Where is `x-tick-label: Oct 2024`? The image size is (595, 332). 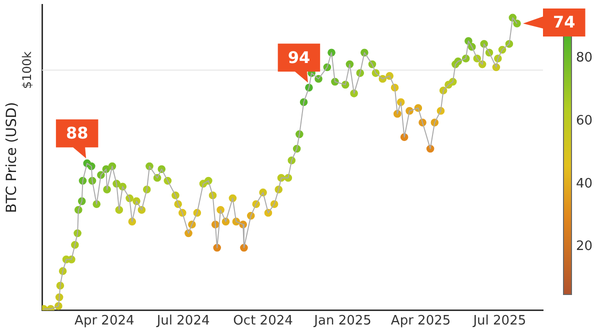 x-tick-label: Oct 2024 is located at coordinates (263, 321).